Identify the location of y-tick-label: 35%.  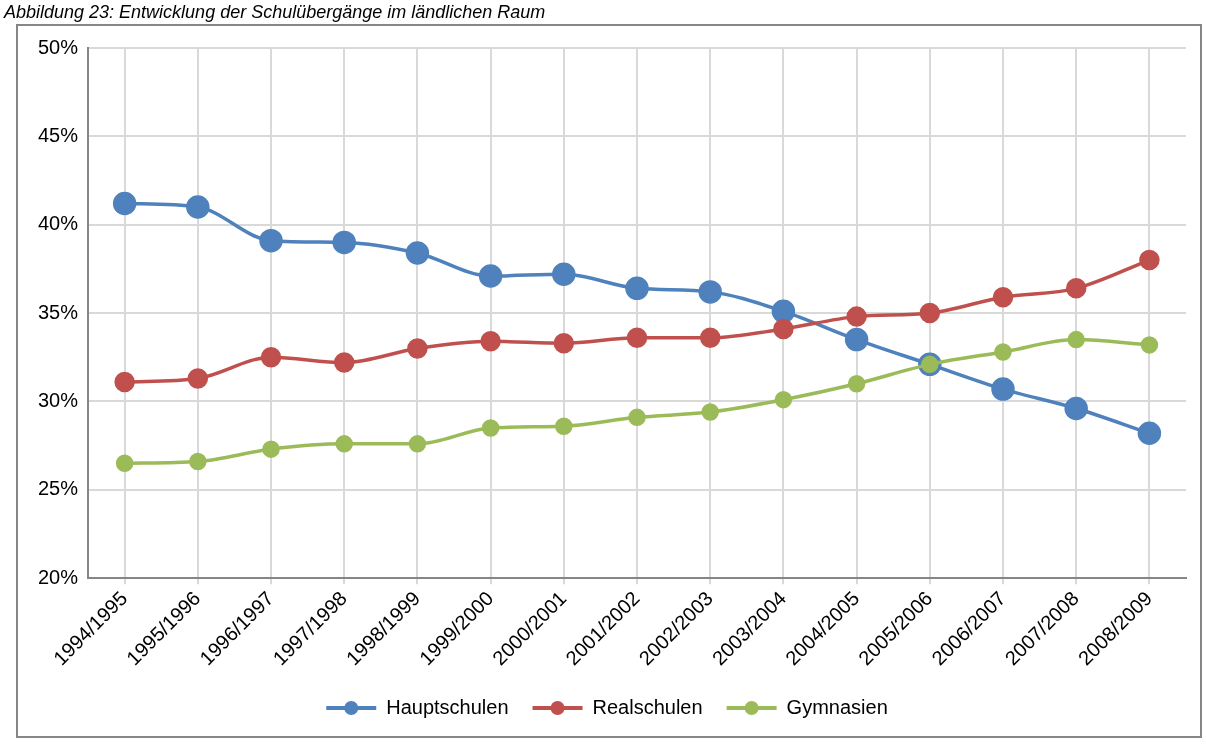
(58, 311).